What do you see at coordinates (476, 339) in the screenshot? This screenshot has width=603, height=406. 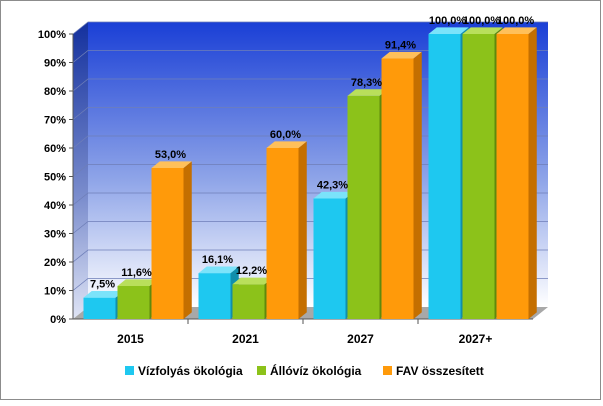 I see `x-category-label: 2027+` at bounding box center [476, 339].